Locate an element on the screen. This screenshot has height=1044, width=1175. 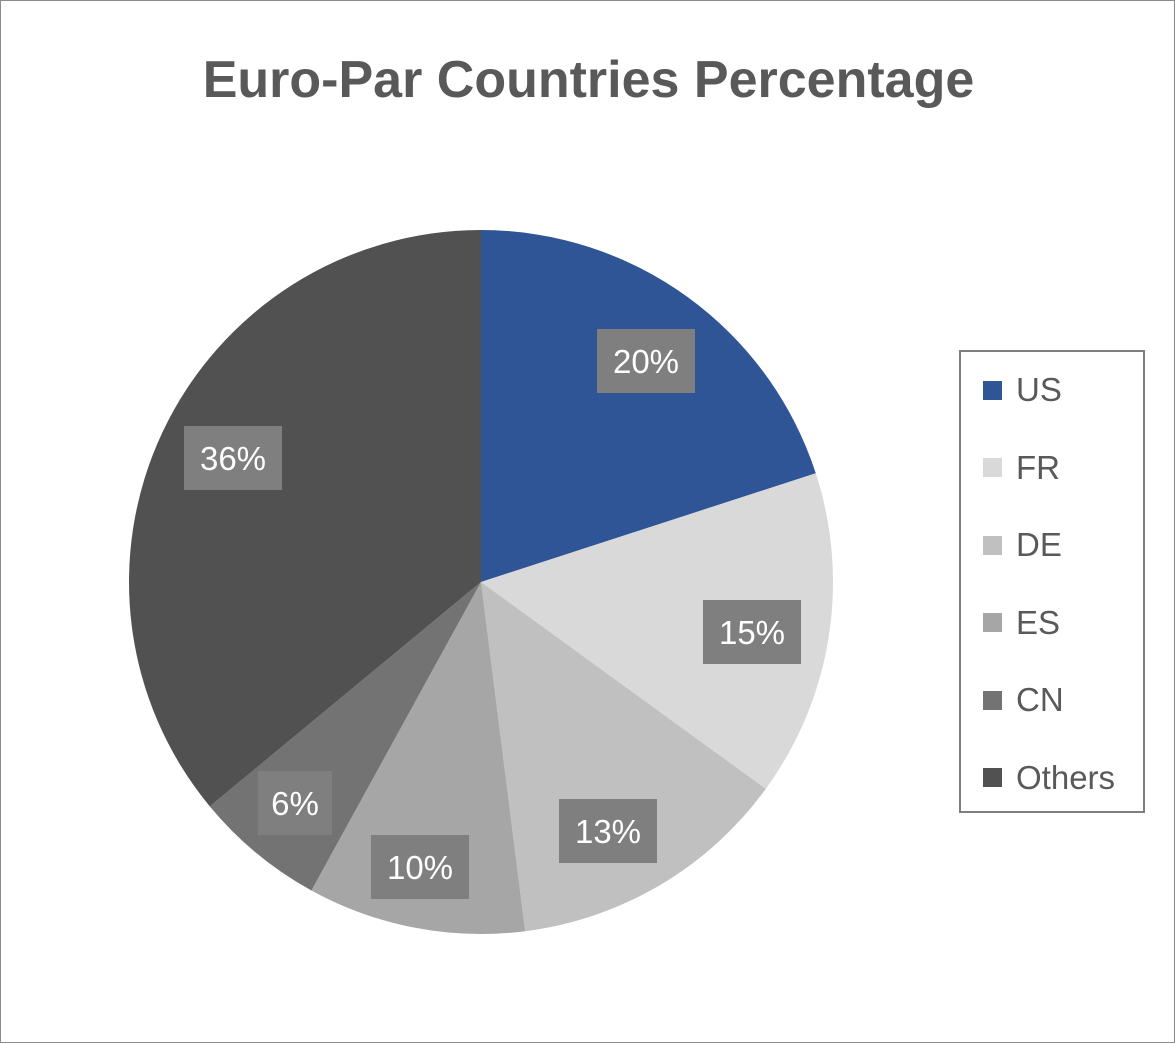
data-label-fr: 15% is located at coordinates (752, 632).